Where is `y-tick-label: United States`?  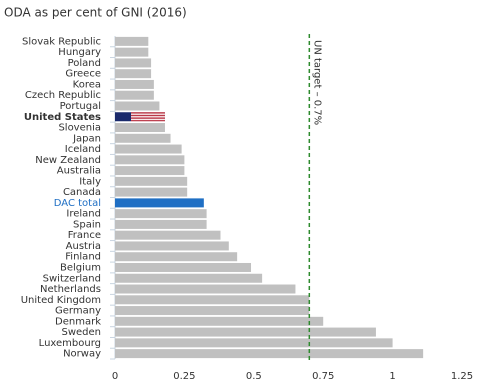
y-tick-label: United States is located at coordinates (62, 117).